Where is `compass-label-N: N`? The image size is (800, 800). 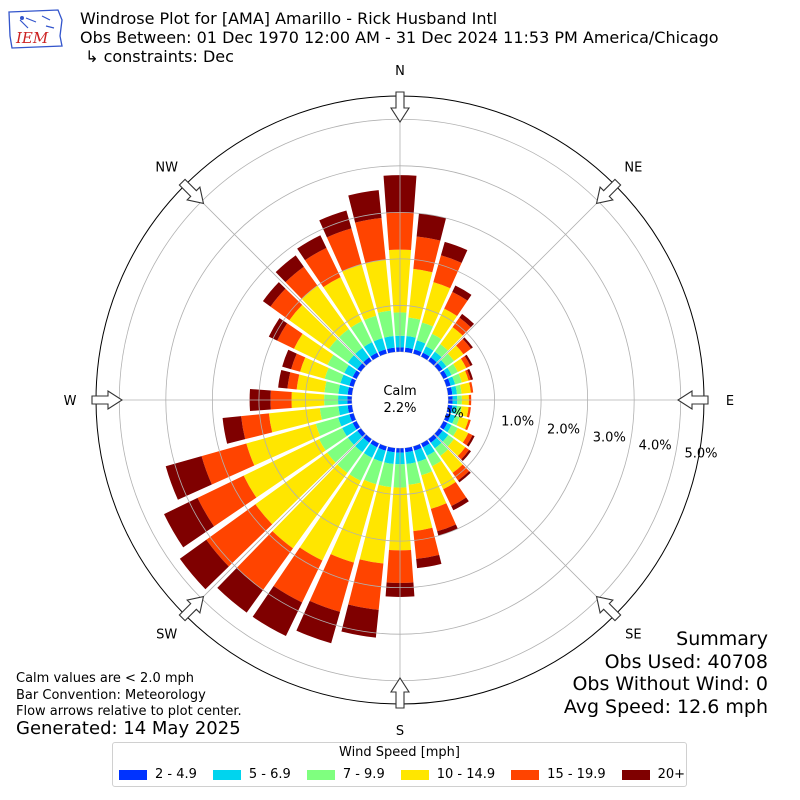 compass-label-N: N is located at coordinates (400, 71).